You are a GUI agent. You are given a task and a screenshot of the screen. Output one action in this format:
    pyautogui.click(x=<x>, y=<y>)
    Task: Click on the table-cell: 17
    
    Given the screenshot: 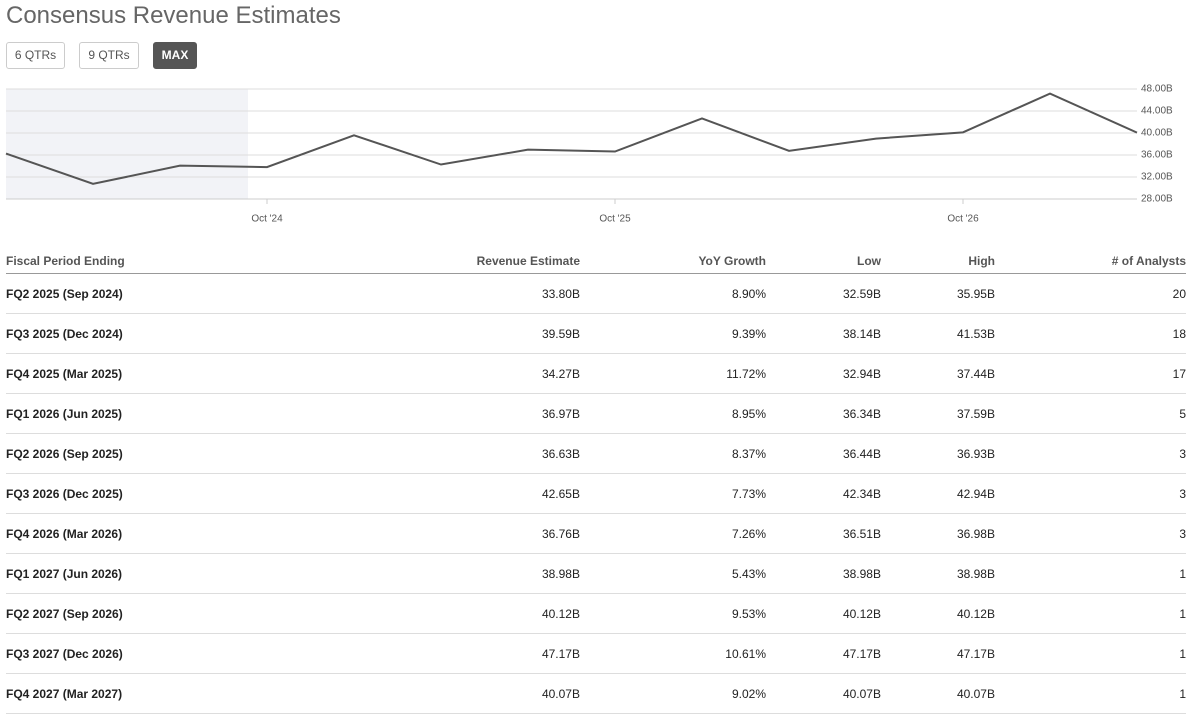 What is the action you would take?
    pyautogui.click(x=1090, y=373)
    